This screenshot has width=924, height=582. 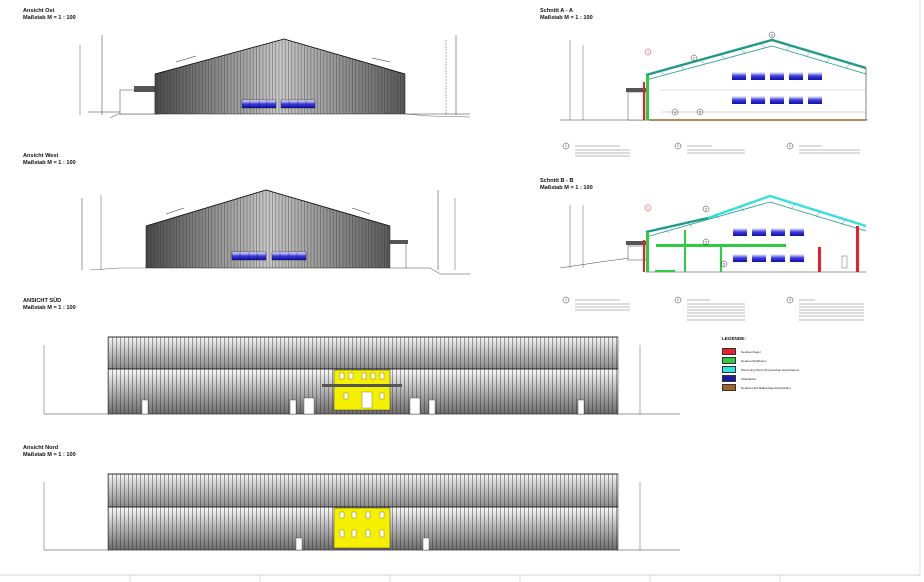 I want to click on legend-label-stahlbeton: Neubau Stahlbeton, so click(x=754, y=360).